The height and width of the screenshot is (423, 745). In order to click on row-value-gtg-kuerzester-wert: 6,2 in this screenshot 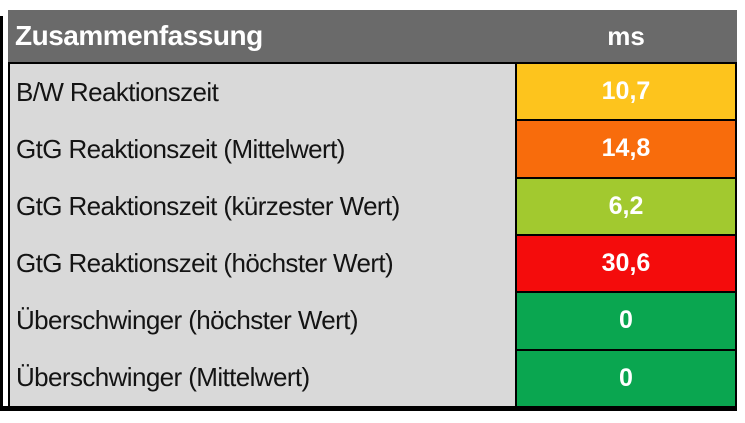, I will do `click(626, 206)`.